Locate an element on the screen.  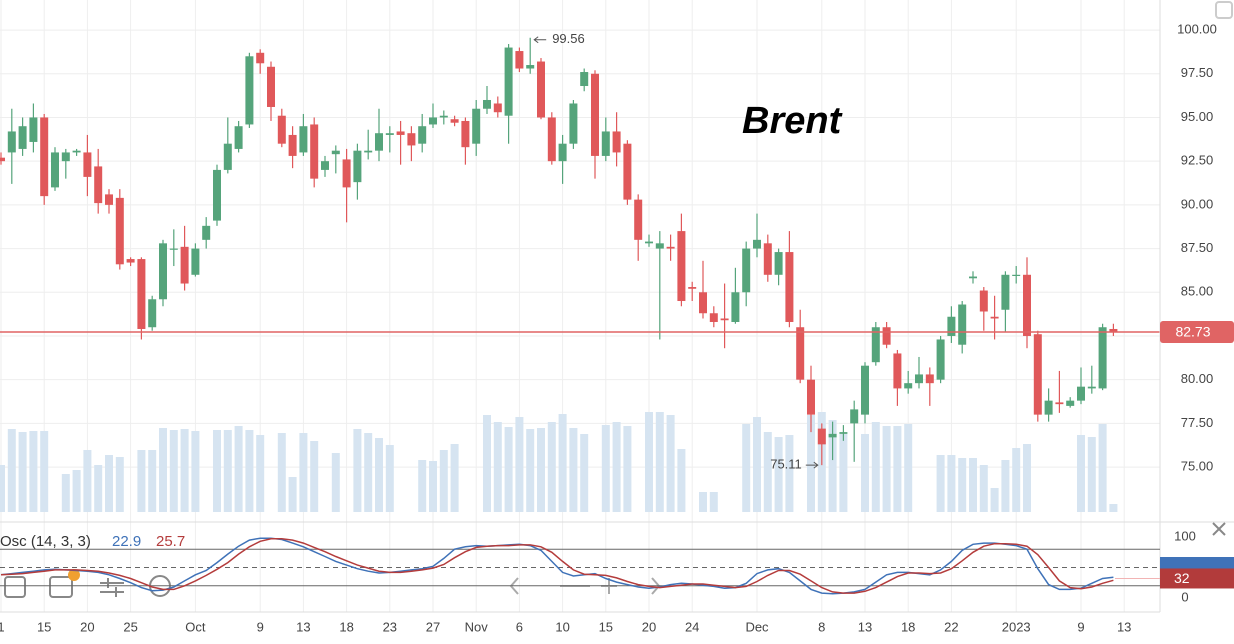
extreme-arrow is located at coordinates (540, 40).